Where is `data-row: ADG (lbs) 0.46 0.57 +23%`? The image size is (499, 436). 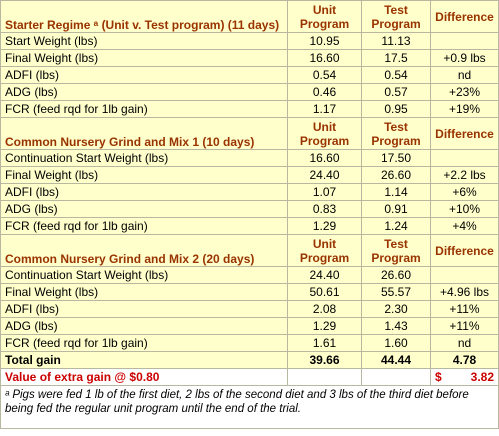
data-row: ADG (lbs) 0.46 0.57 +23% is located at coordinates (249, 92).